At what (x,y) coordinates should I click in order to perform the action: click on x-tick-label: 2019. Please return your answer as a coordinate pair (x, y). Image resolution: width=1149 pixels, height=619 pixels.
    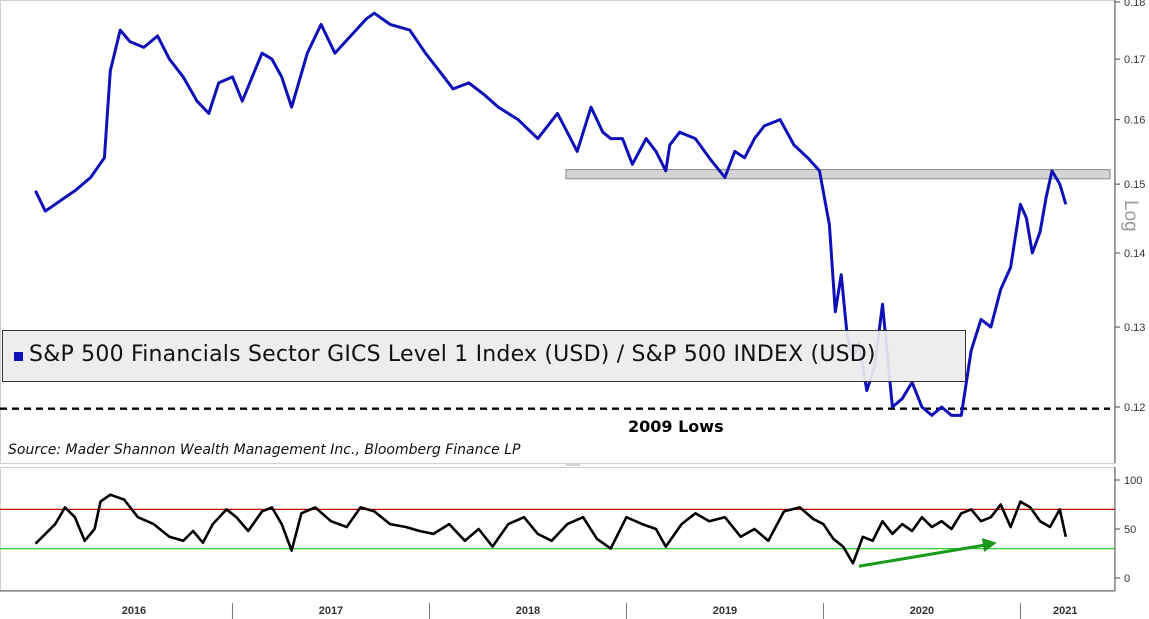
    Looking at the image, I should click on (725, 611).